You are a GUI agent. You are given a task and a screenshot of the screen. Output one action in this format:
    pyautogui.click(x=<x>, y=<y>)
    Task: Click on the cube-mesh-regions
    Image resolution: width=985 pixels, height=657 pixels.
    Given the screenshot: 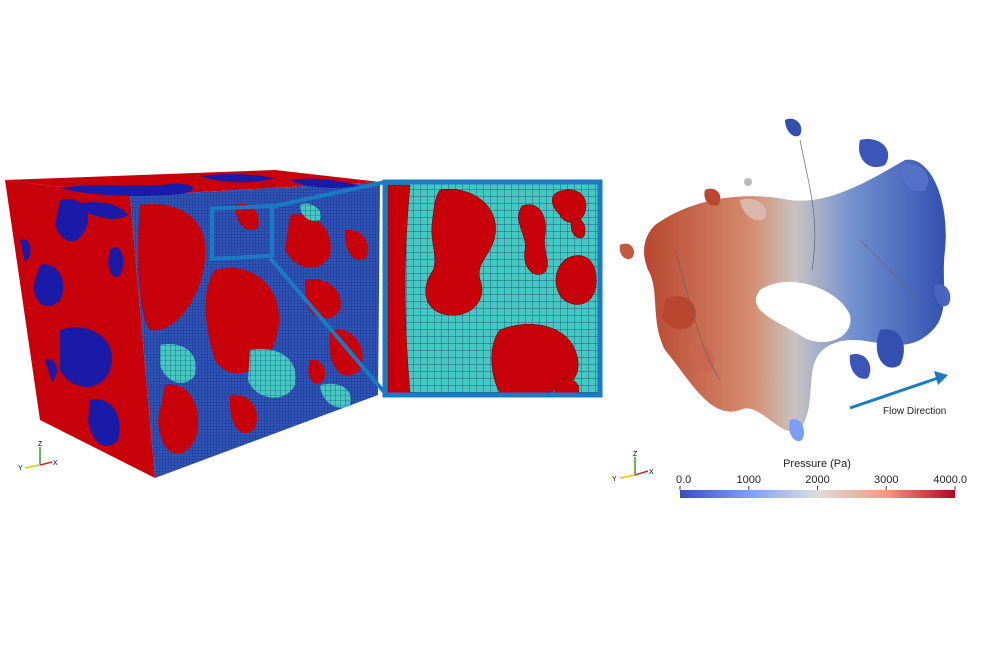 What is the action you would take?
    pyautogui.click(x=255, y=305)
    